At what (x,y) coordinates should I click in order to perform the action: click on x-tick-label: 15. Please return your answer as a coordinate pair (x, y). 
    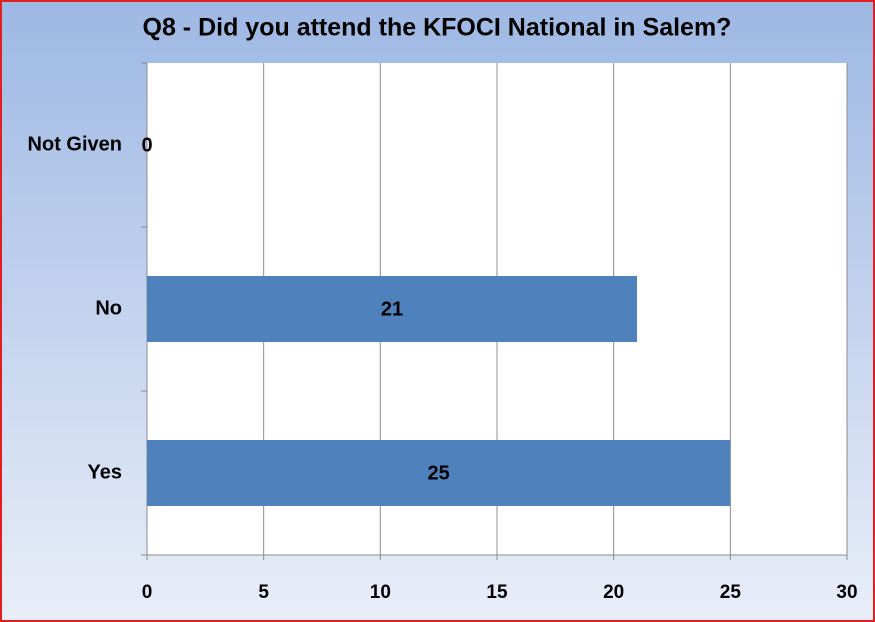
    Looking at the image, I should click on (497, 592).